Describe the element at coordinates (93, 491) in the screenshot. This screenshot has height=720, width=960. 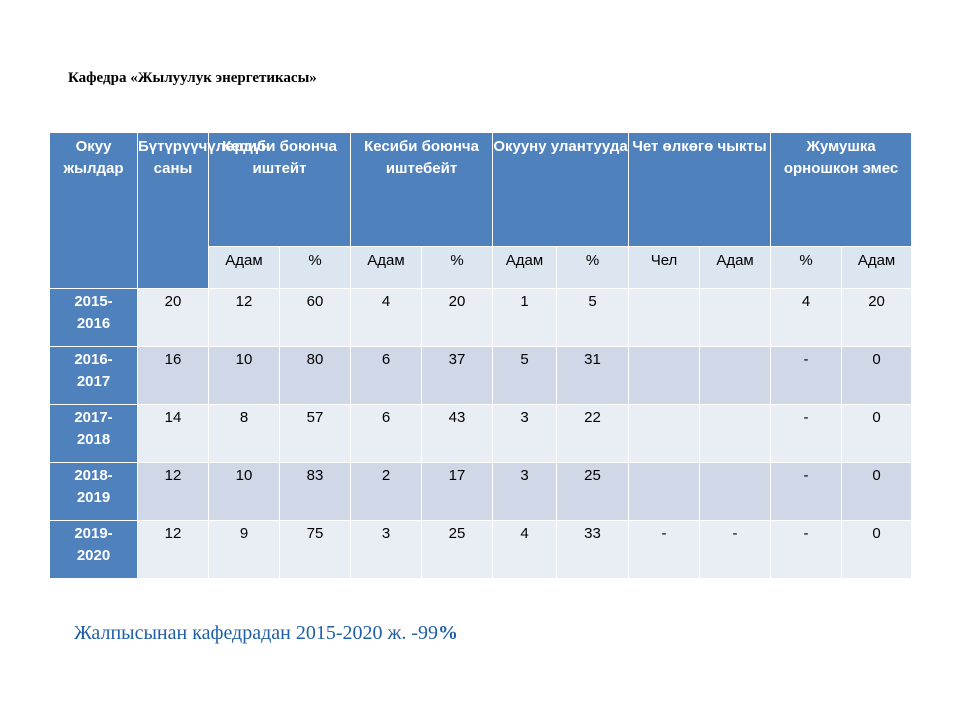
I see `year-cell: 2018- 2019` at that location.